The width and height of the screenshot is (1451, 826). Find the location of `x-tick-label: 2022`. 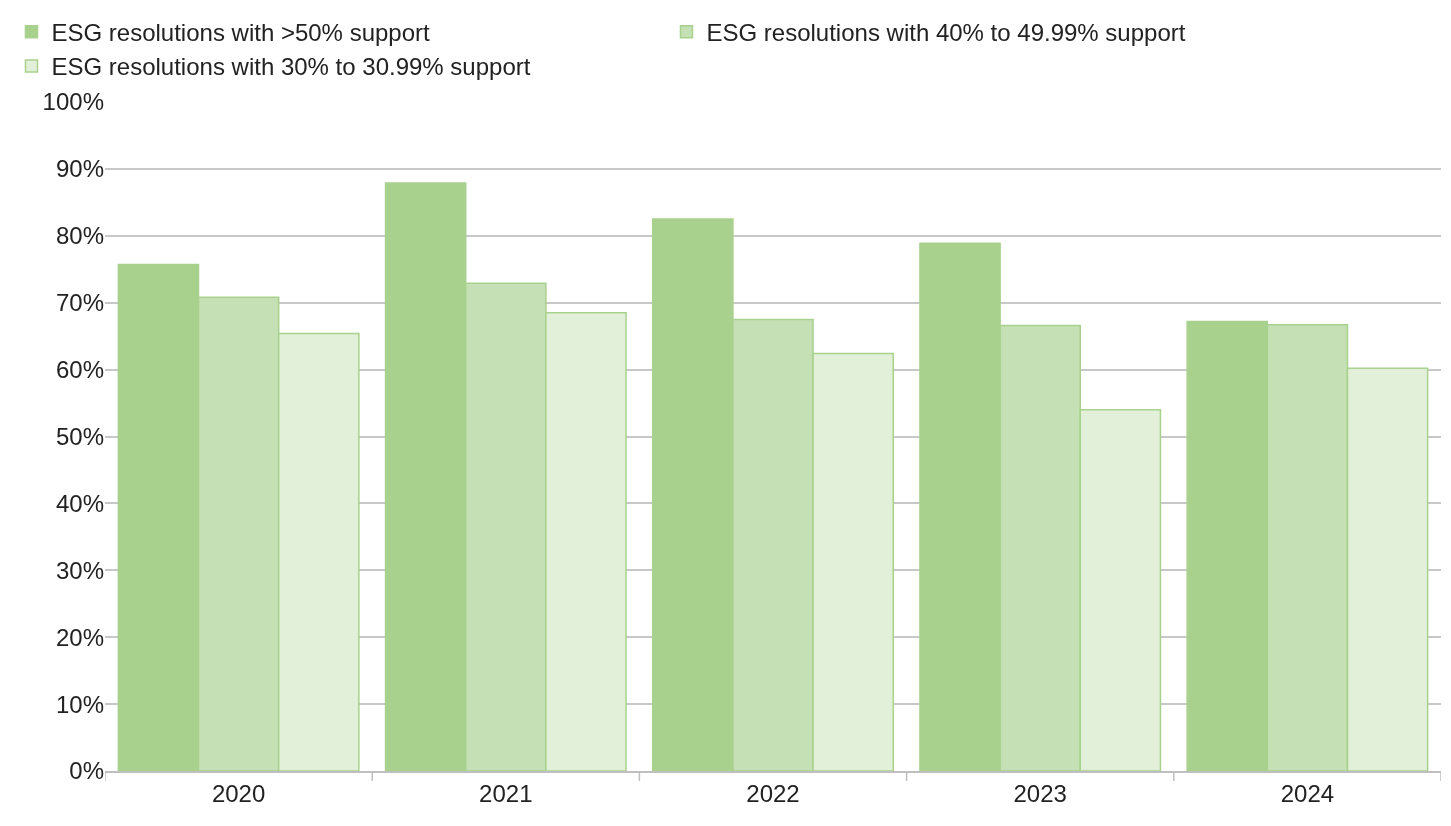

x-tick-label: 2022 is located at coordinates (773, 793).